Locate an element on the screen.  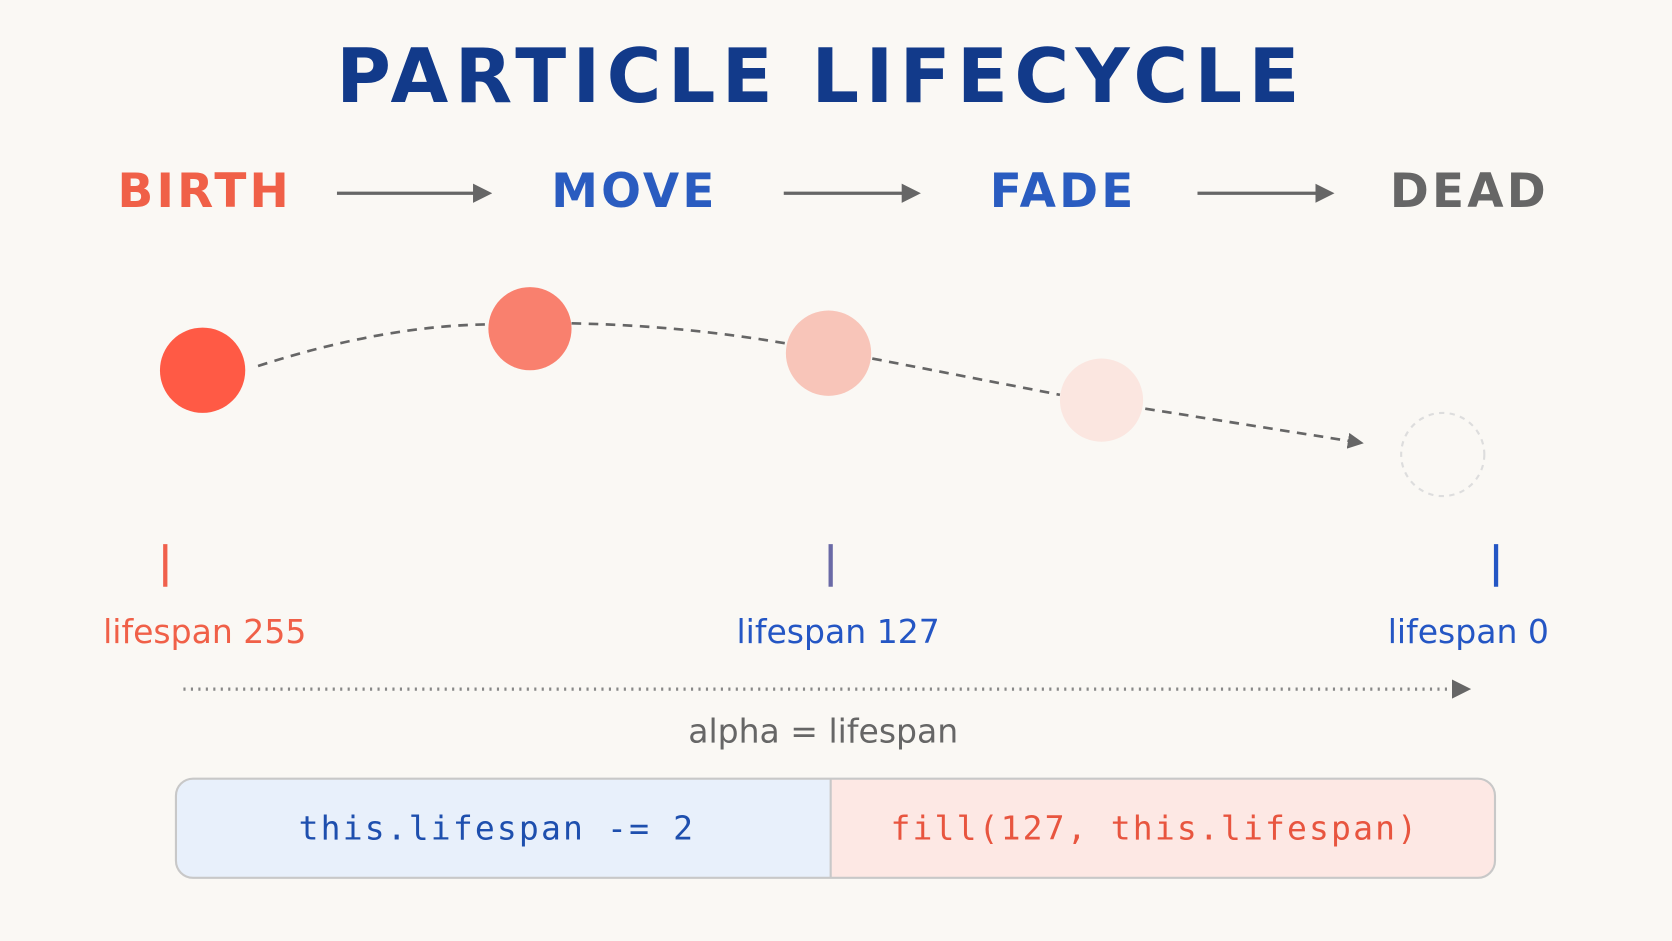
stage-label: BIRTH is located at coordinates (205, 191).